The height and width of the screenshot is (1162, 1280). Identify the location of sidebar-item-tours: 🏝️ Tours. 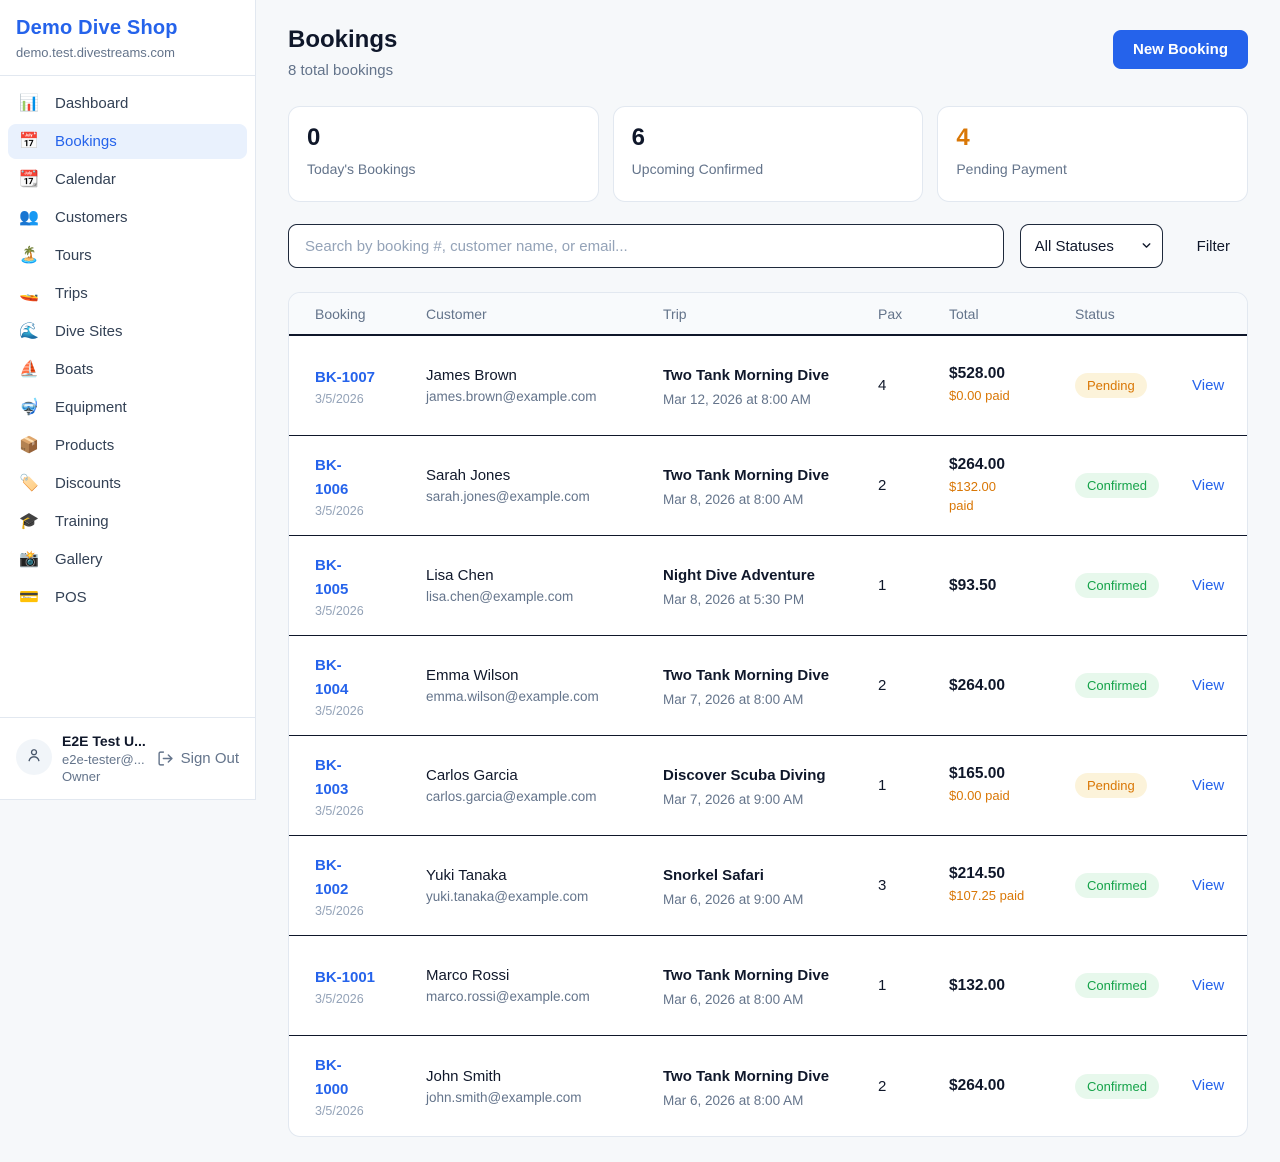
(127, 255).